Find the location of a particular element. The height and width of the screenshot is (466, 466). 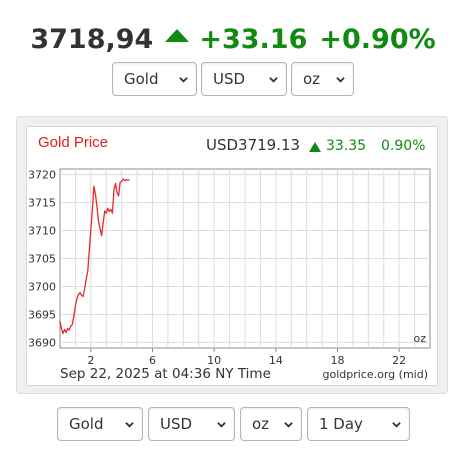

current-price: 3718,94 is located at coordinates (92, 39).